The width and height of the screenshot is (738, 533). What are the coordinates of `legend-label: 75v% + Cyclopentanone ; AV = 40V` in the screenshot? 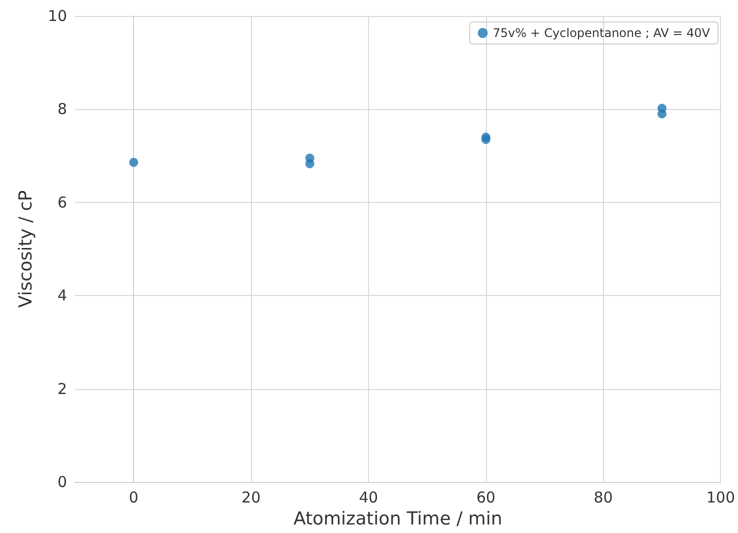 It's located at (601, 33).